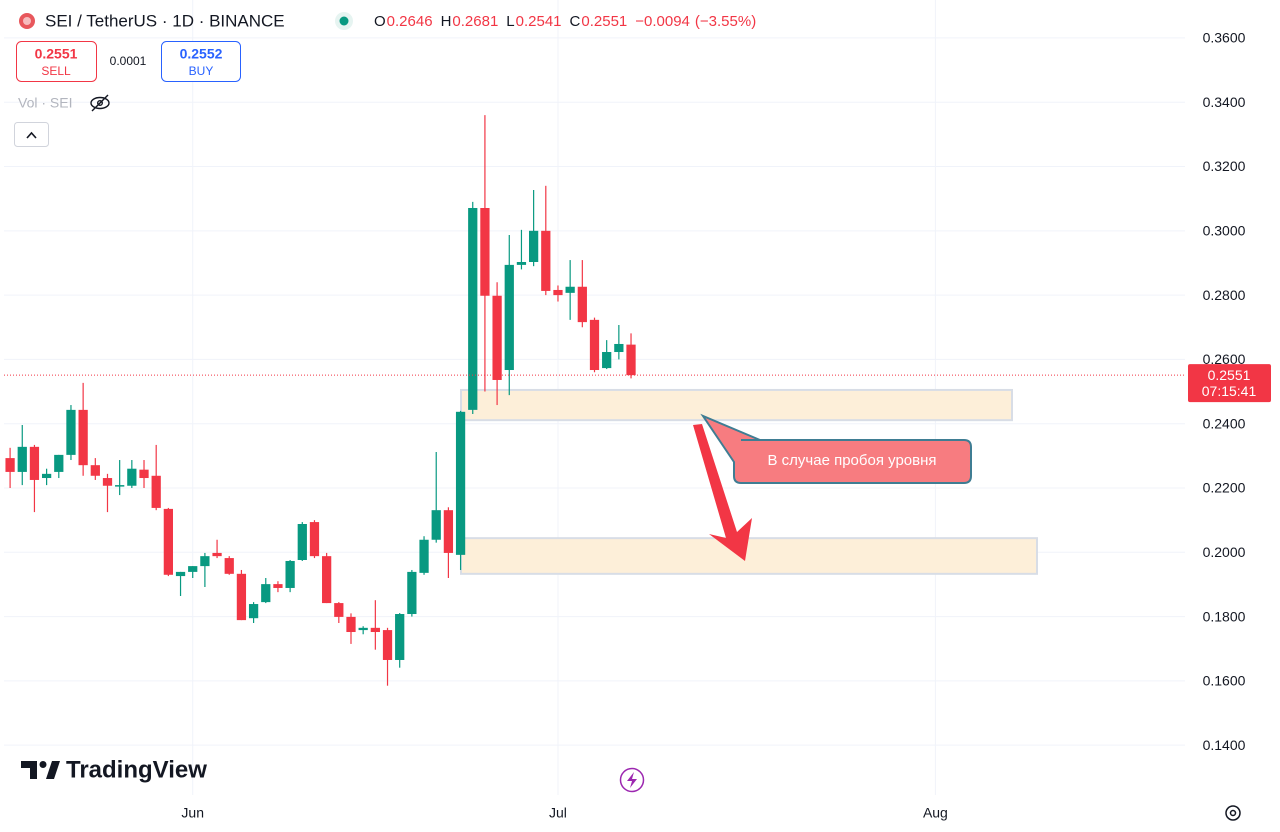 The width and height of the screenshot is (1280, 832). Describe the element at coordinates (410, 21) in the screenshot. I see `ohlc-value: 0.2646` at that location.